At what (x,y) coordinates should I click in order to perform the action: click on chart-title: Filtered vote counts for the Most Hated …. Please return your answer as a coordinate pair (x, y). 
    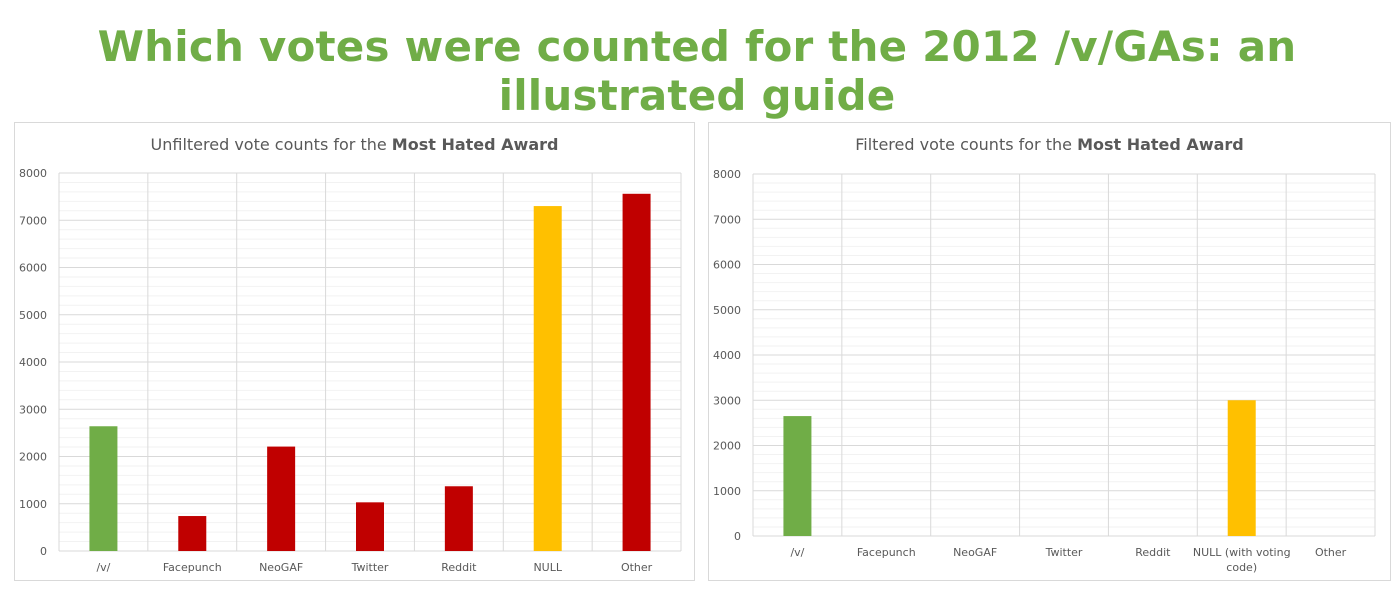
    Looking at the image, I should click on (1049, 144).